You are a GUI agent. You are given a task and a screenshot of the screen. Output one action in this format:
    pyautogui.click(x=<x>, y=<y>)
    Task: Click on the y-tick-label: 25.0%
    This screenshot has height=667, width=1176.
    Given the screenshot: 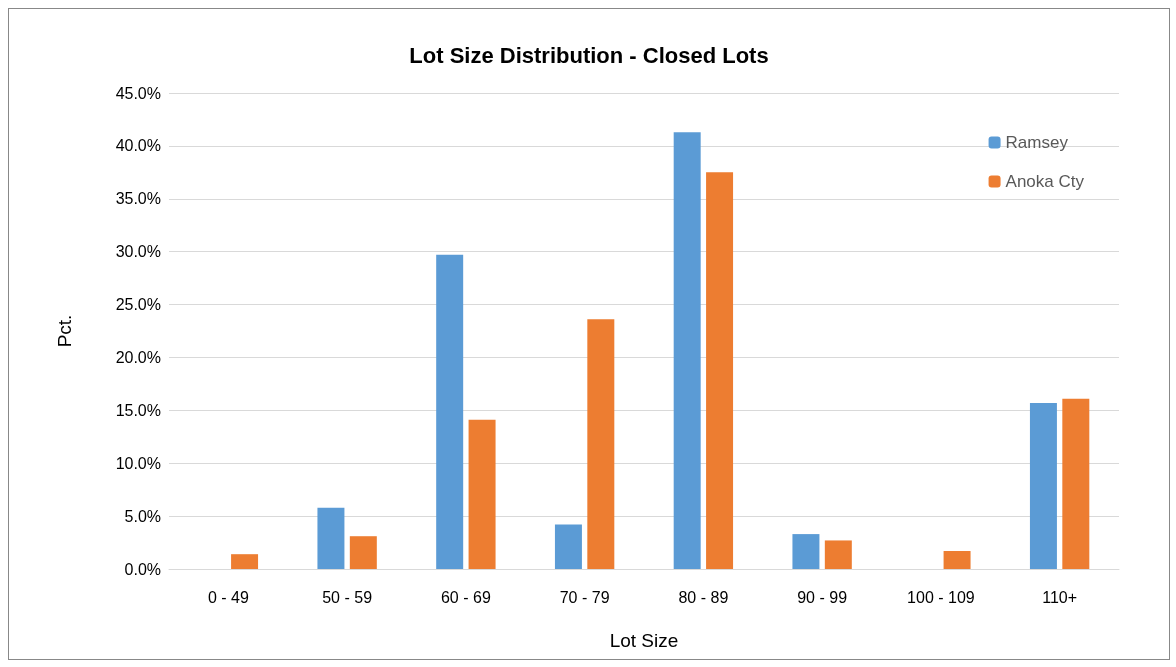 What is the action you would take?
    pyautogui.click(x=138, y=305)
    